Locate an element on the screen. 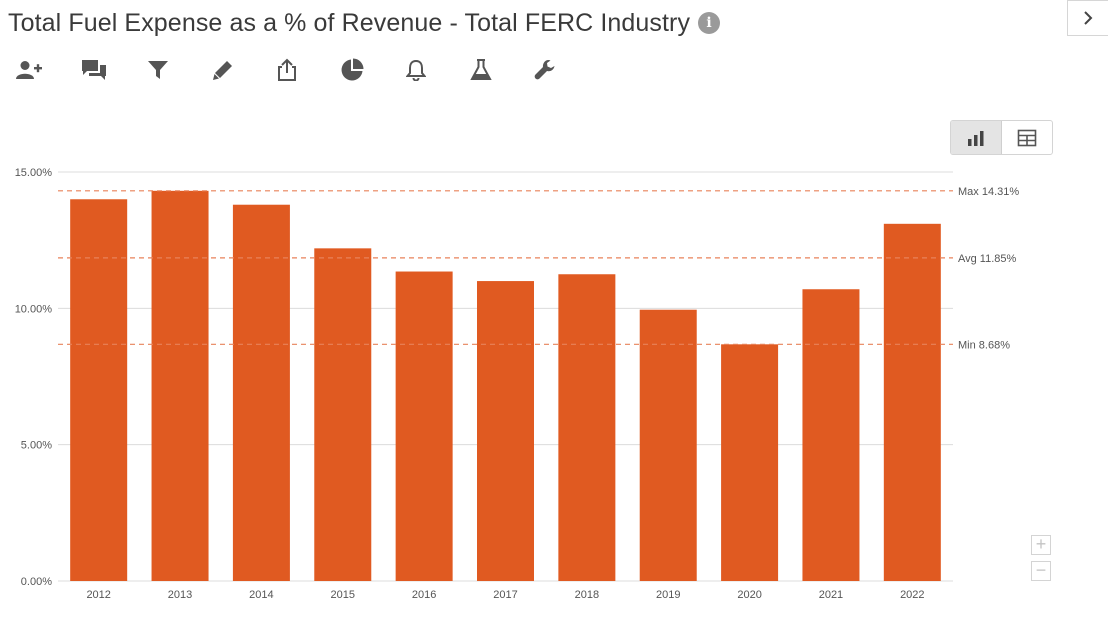 Image resolution: width=1108 pixels, height=622 pixels. reference-line-label: Avg 11.85% is located at coordinates (987, 259).